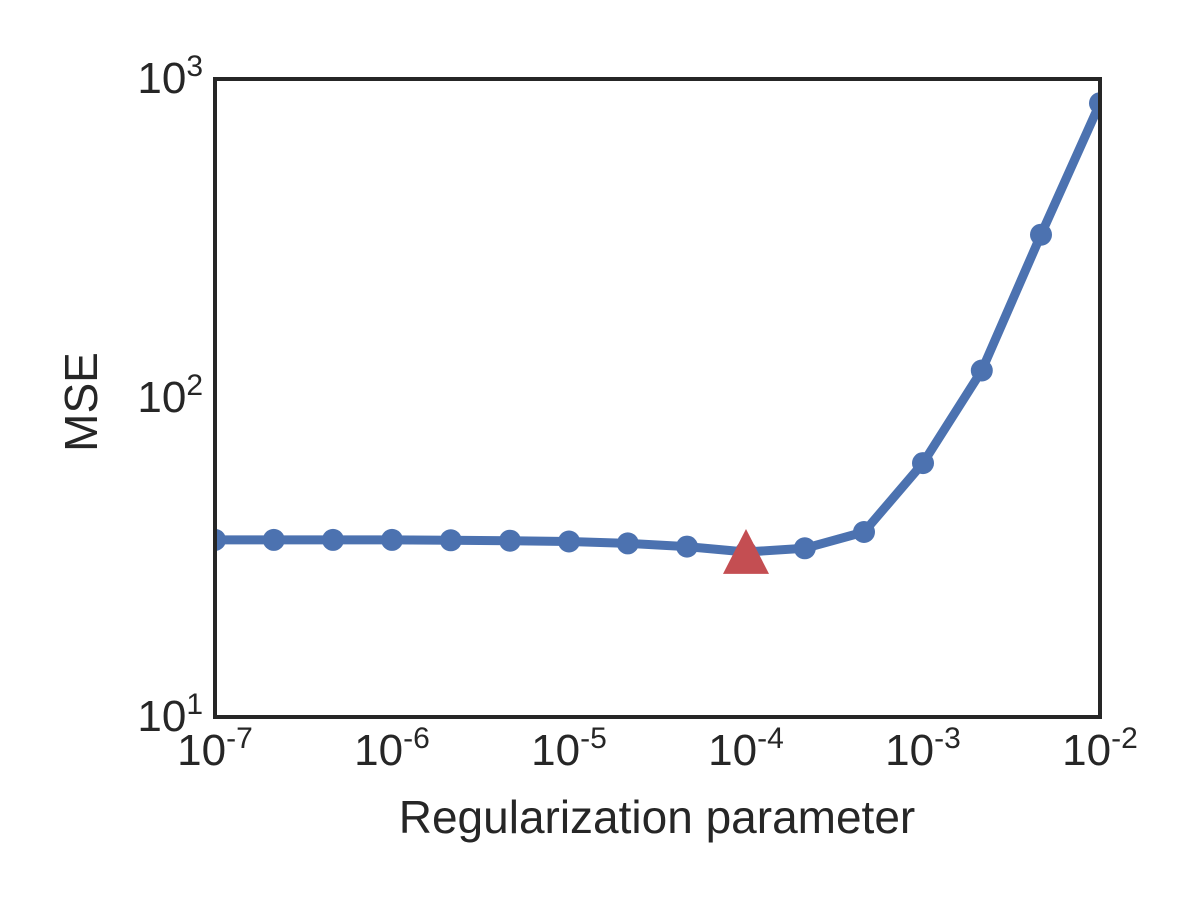 This screenshot has width=1200, height=900. What do you see at coordinates (215, 748) in the screenshot?
I see `x-tick-label: 10⁻⁷` at bounding box center [215, 748].